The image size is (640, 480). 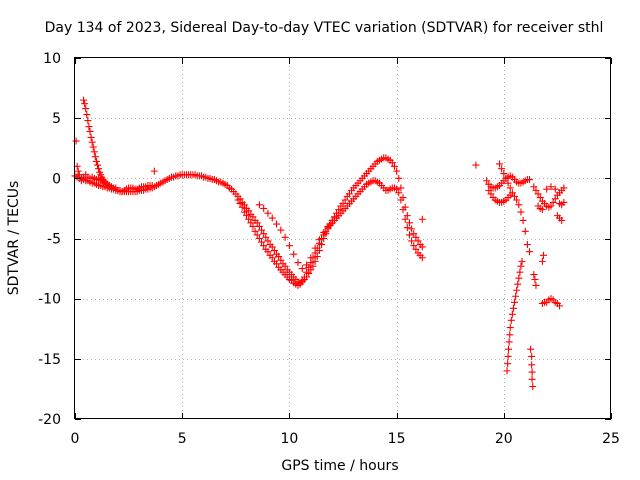 What do you see at coordinates (49, 420) in the screenshot?
I see `y-tick-label: -20` at bounding box center [49, 420].